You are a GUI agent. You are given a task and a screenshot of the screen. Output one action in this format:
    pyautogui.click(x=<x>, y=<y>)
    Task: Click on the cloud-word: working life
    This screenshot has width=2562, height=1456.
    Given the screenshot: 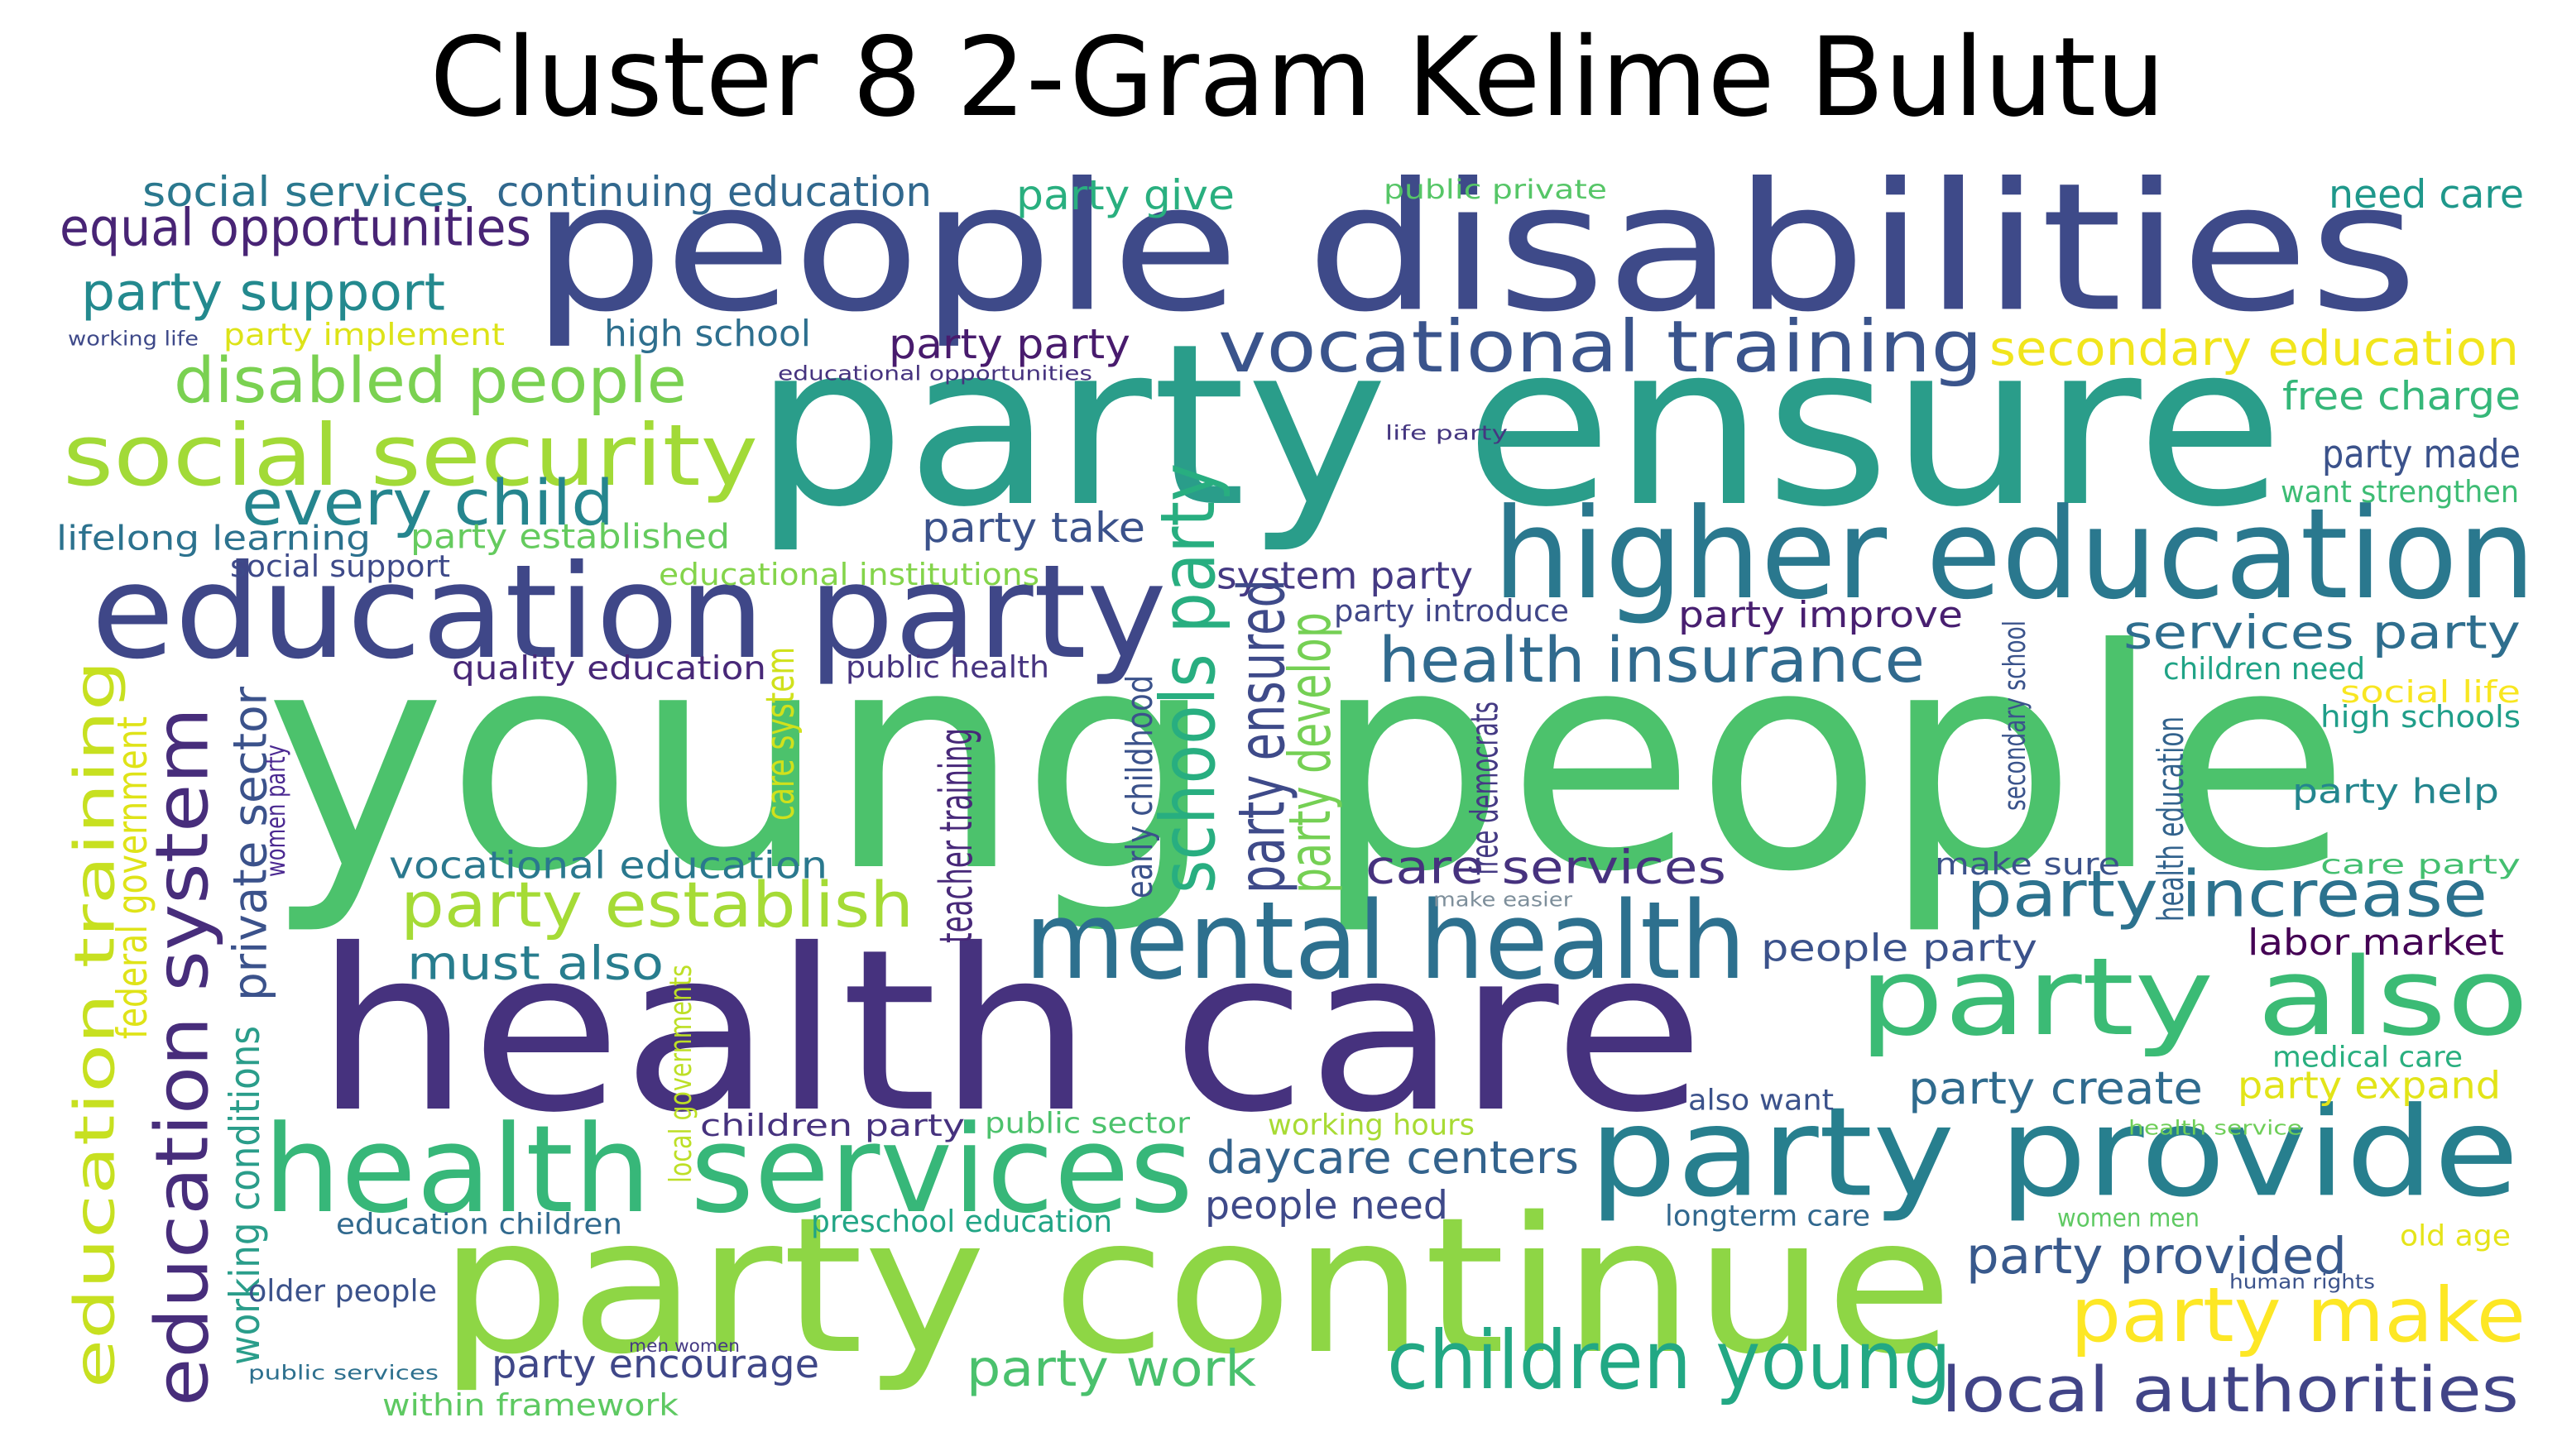 What is the action you would take?
    pyautogui.click(x=133, y=339)
    